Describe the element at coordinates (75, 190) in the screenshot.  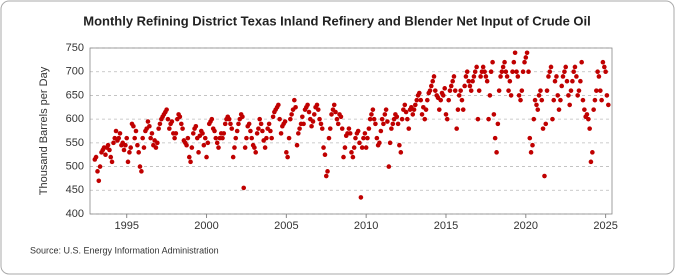
I see `y-tick-label: 450` at that location.